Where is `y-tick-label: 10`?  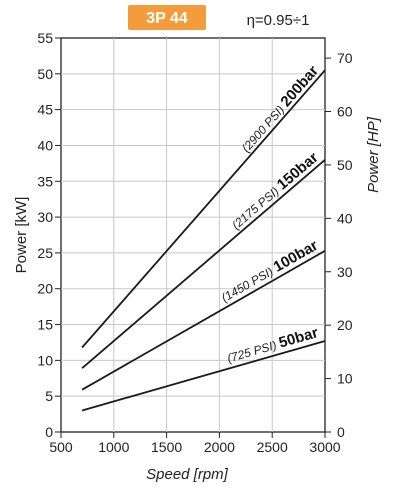 y-tick-label: 10 is located at coordinates (45, 360).